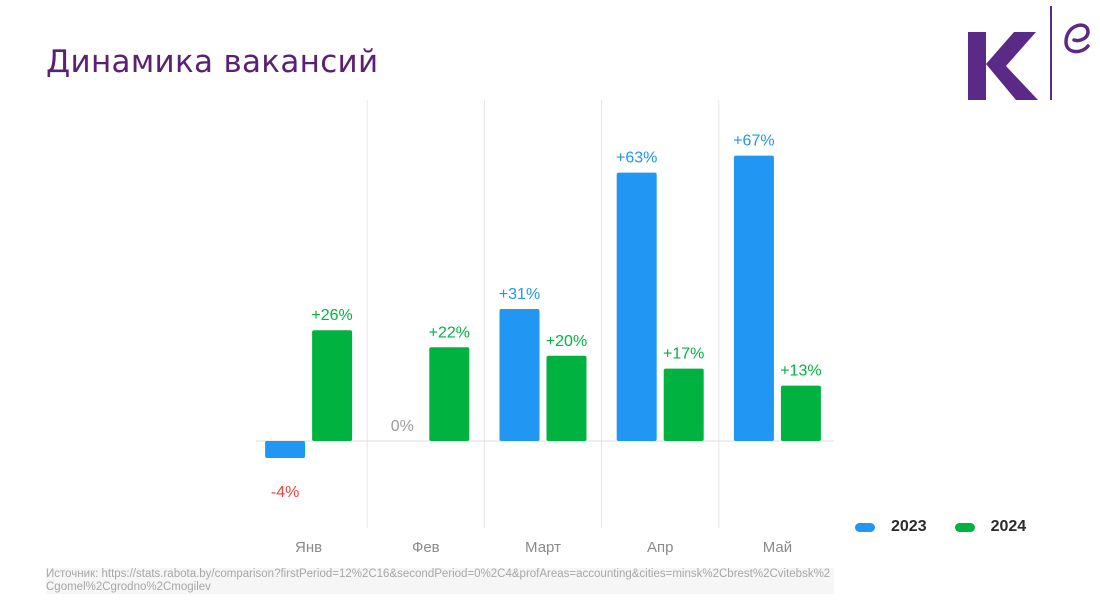 Image resolution: width=1100 pixels, height=603 pixels. What do you see at coordinates (308, 547) in the screenshot?
I see `x-tick-label: Янв` at bounding box center [308, 547].